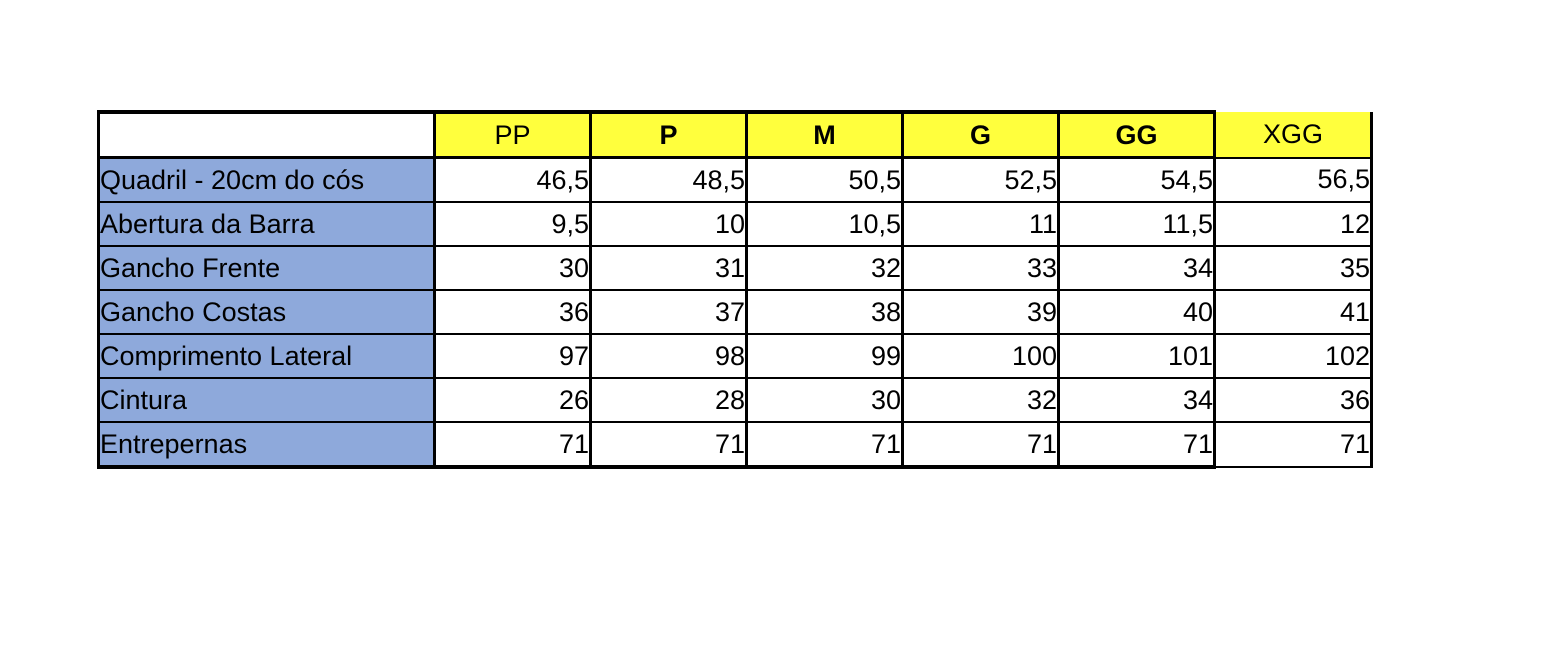  What do you see at coordinates (824, 312) in the screenshot?
I see `value-cell: 38` at bounding box center [824, 312].